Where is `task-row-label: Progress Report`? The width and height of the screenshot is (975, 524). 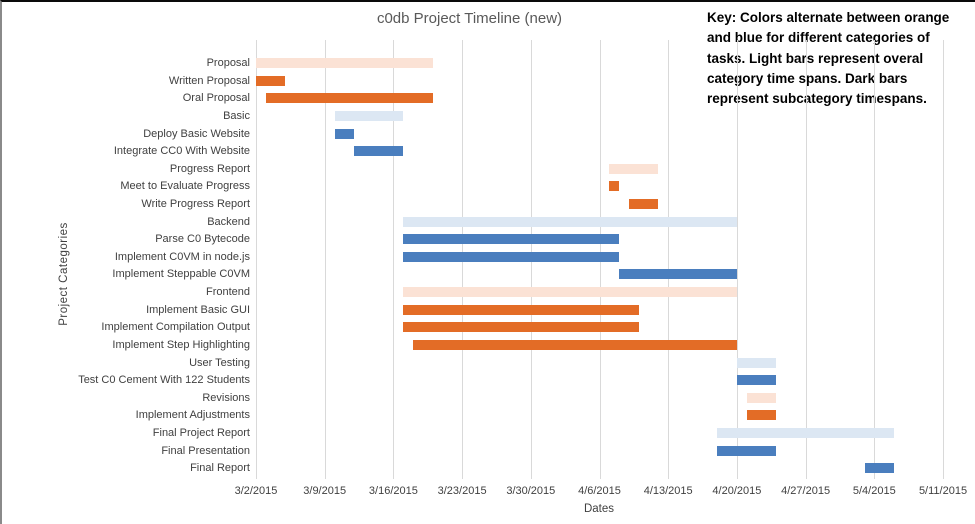
task-row-label: Progress Report is located at coordinates (209, 168).